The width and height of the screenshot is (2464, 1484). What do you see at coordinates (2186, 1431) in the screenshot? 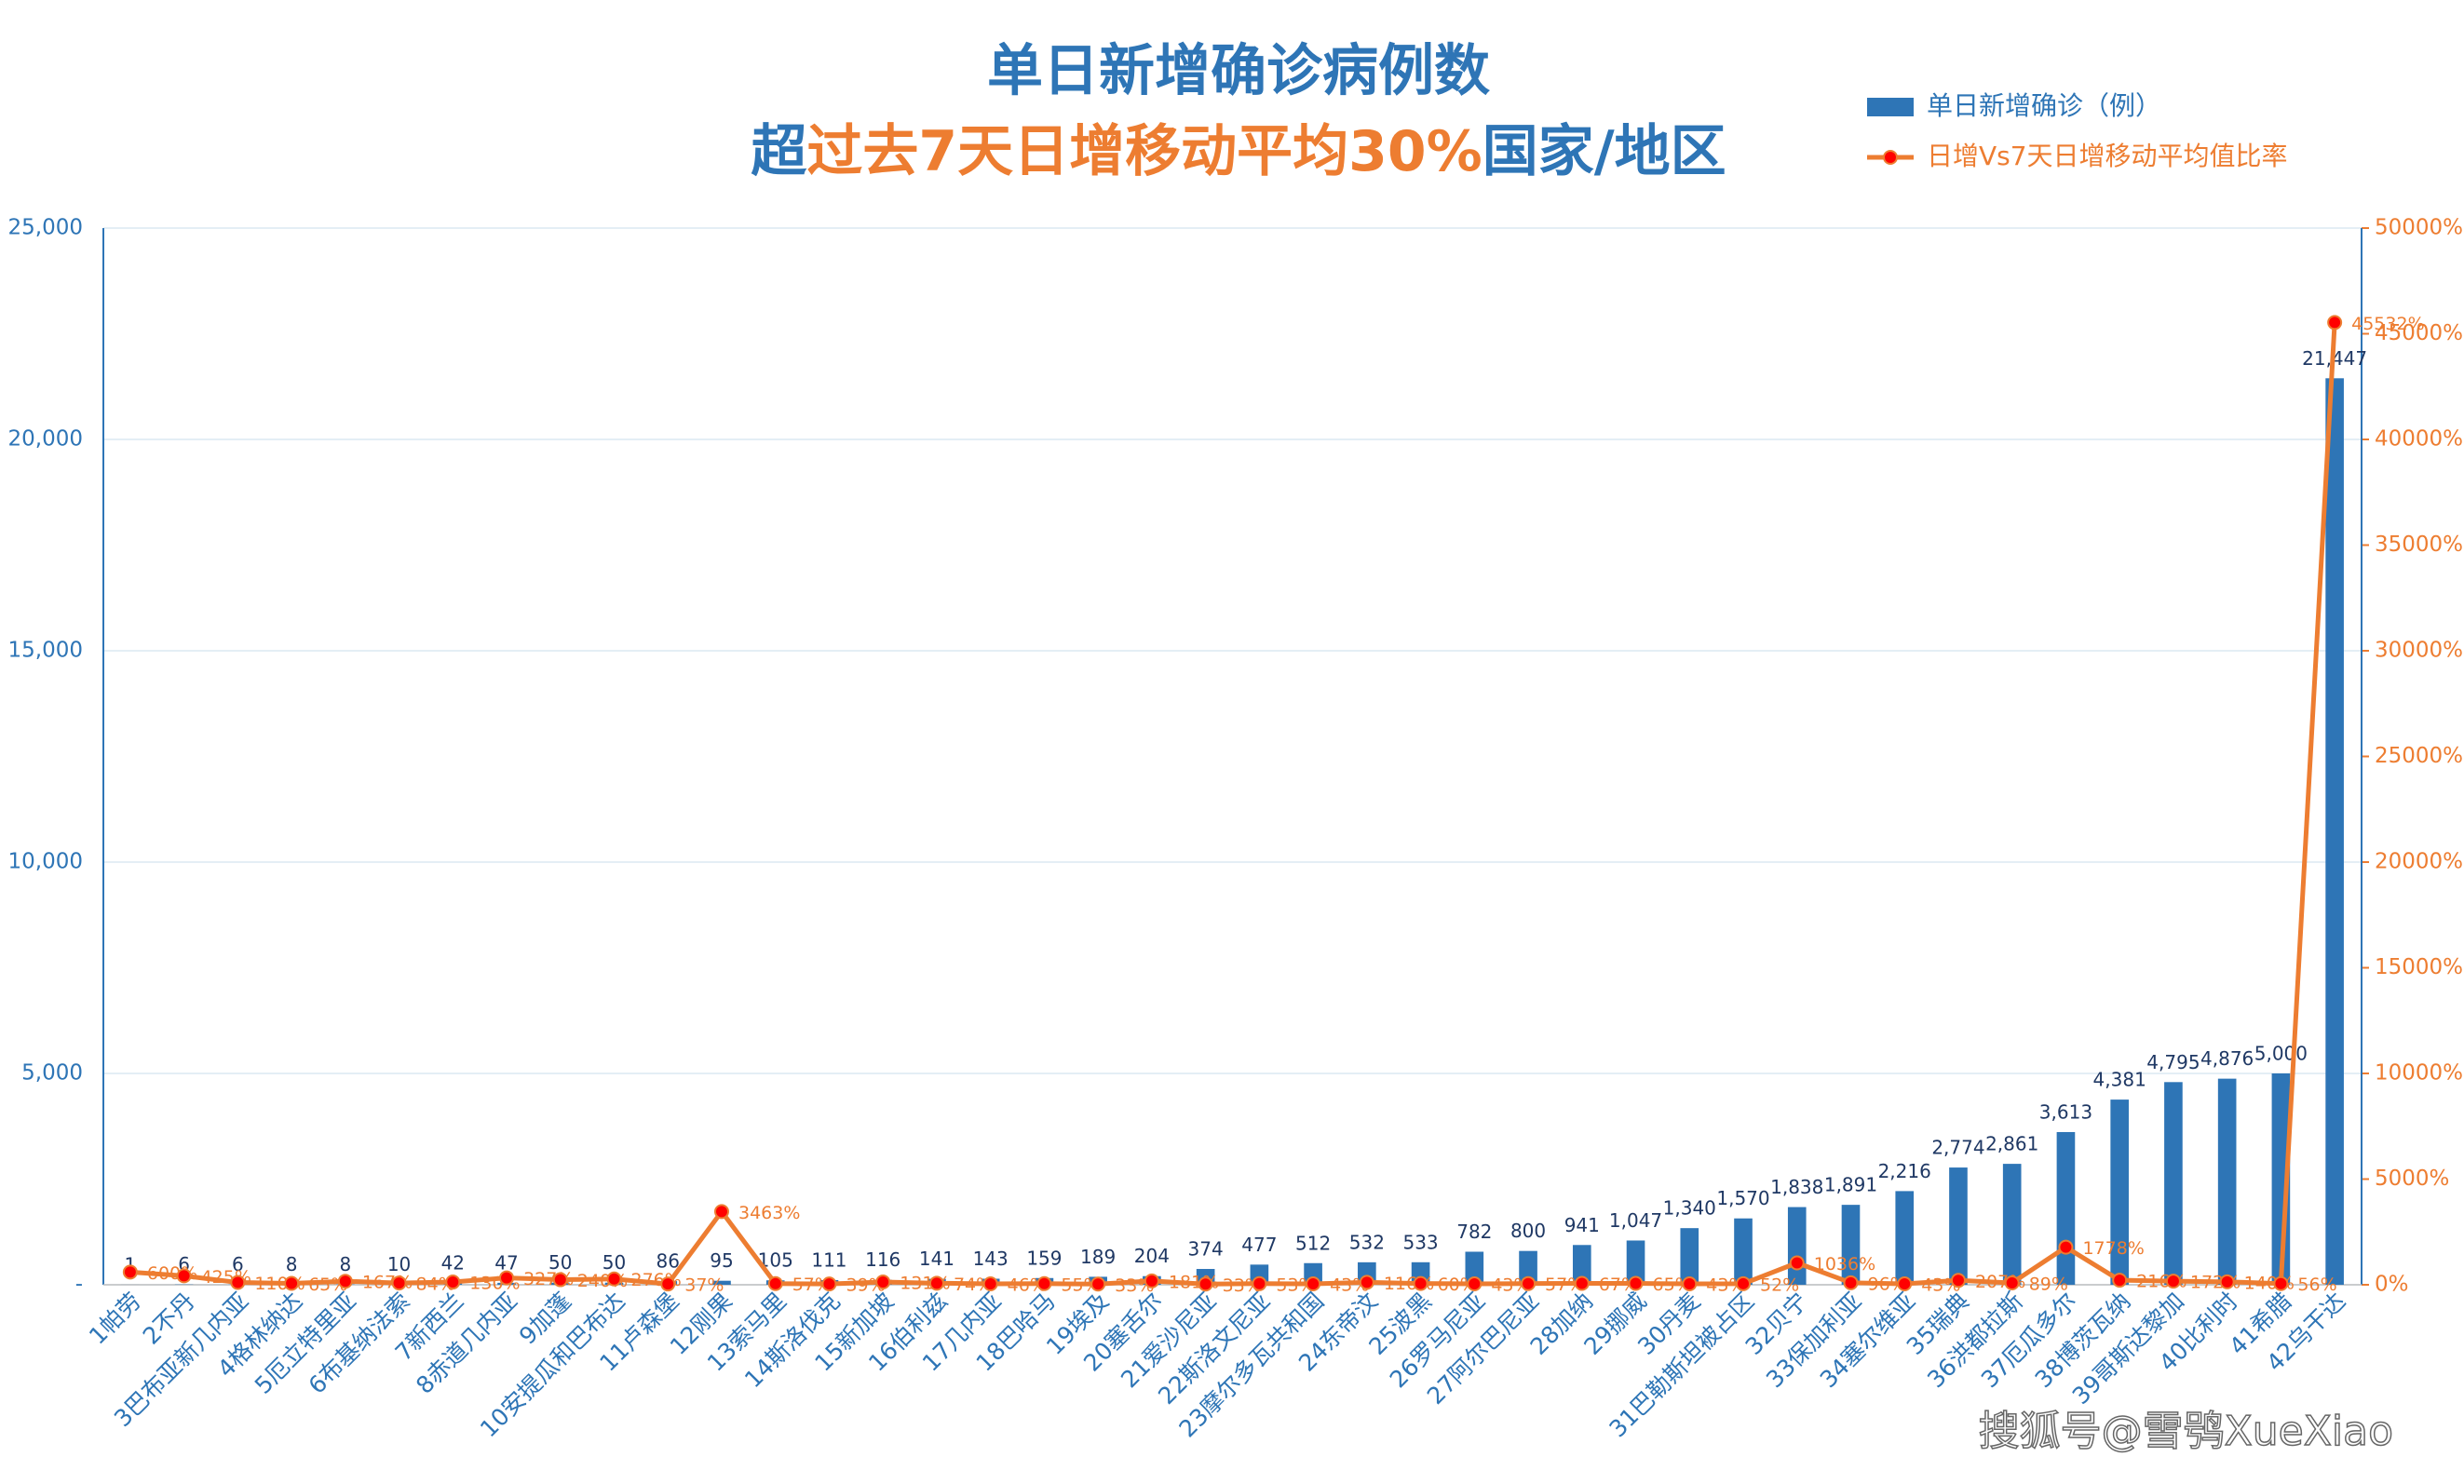
I see `watermark: 搜狐号@雪鸮XueXiao` at bounding box center [2186, 1431].